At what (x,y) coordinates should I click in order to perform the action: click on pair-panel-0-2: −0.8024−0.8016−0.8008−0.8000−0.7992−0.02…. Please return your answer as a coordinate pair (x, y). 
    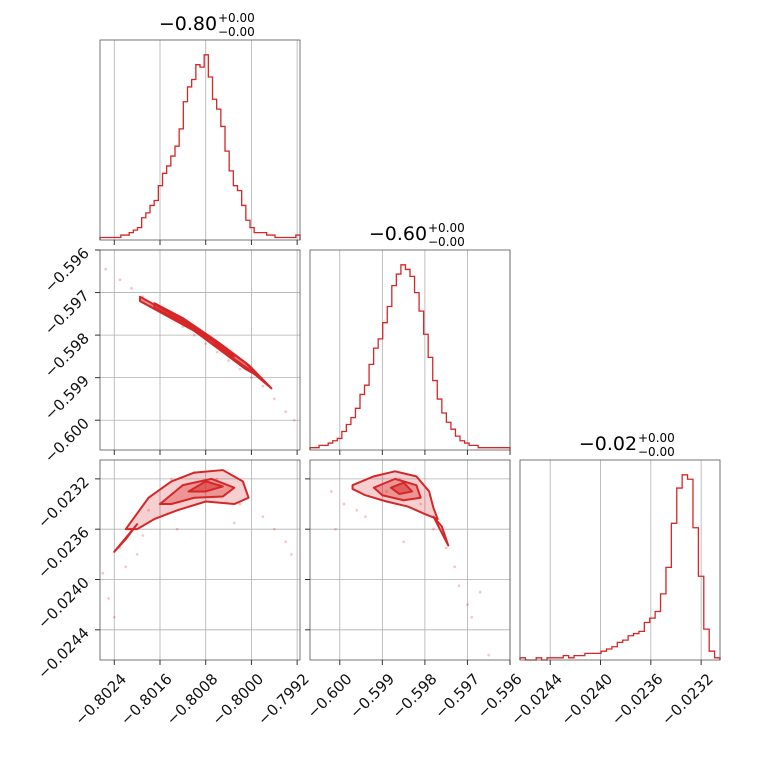
    Looking at the image, I should click on (173, 594).